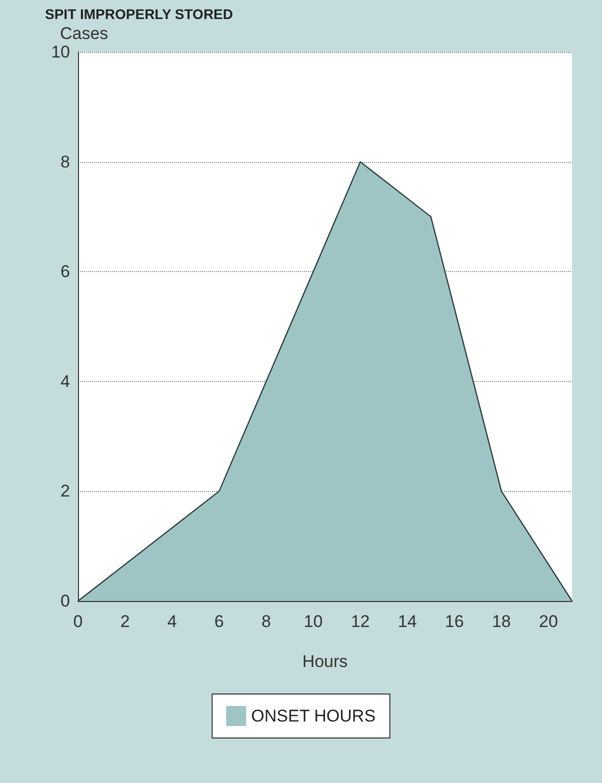 This screenshot has height=783, width=602. Describe the element at coordinates (60, 52) in the screenshot. I see `y-tick-label: 10` at that location.